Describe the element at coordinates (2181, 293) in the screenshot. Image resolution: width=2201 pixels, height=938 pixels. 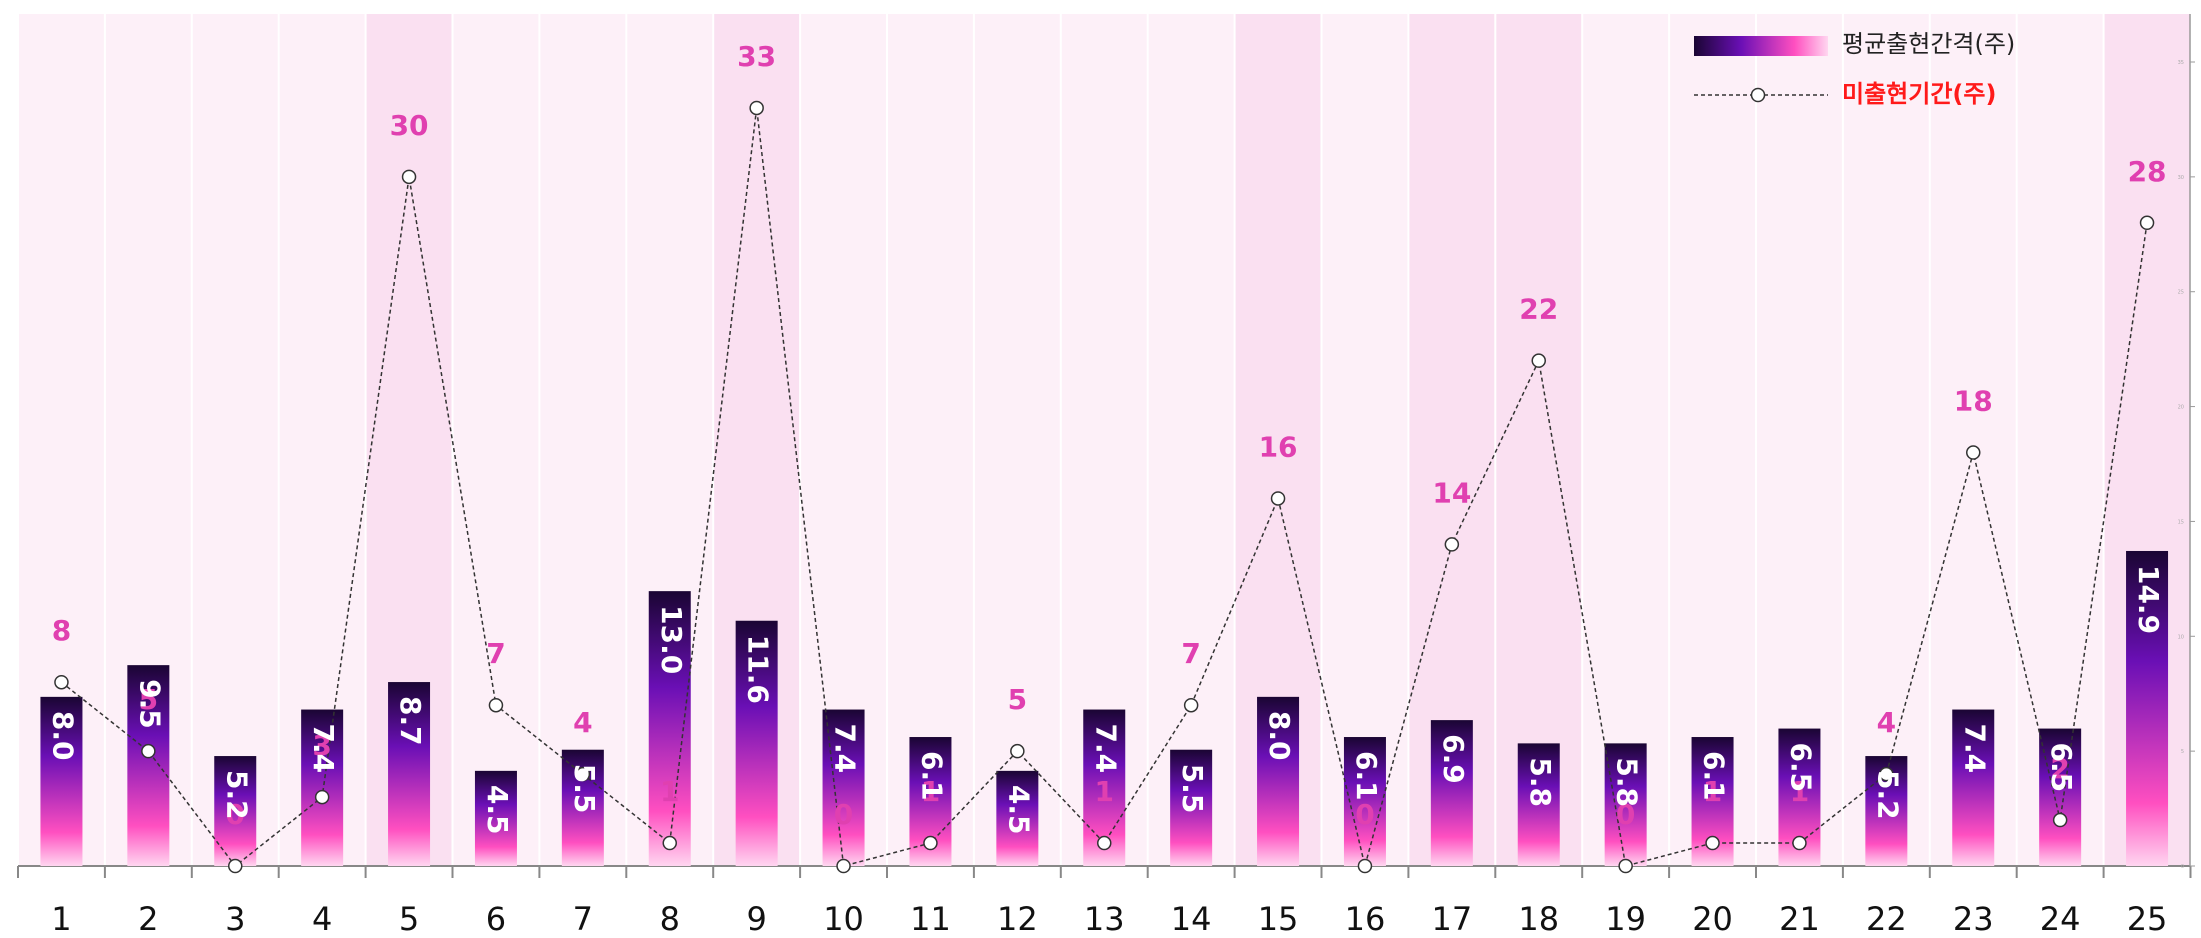
I see `right-axis-tick-label: 25` at that location.